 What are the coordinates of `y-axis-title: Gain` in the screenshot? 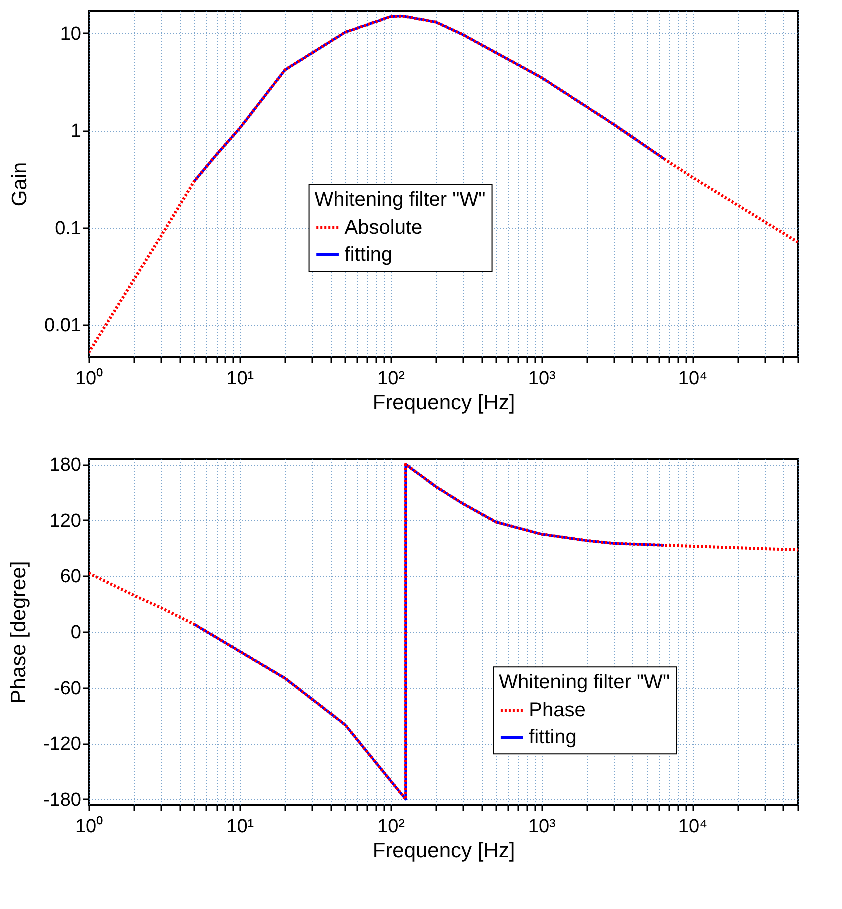 It's located at (20, 184).